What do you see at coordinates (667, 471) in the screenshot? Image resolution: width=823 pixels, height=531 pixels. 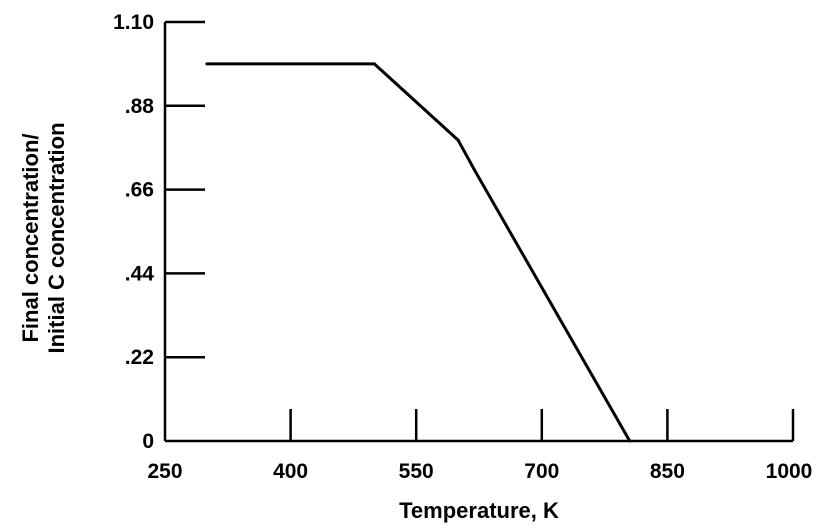 I see `x-tick-label: 850` at bounding box center [667, 471].